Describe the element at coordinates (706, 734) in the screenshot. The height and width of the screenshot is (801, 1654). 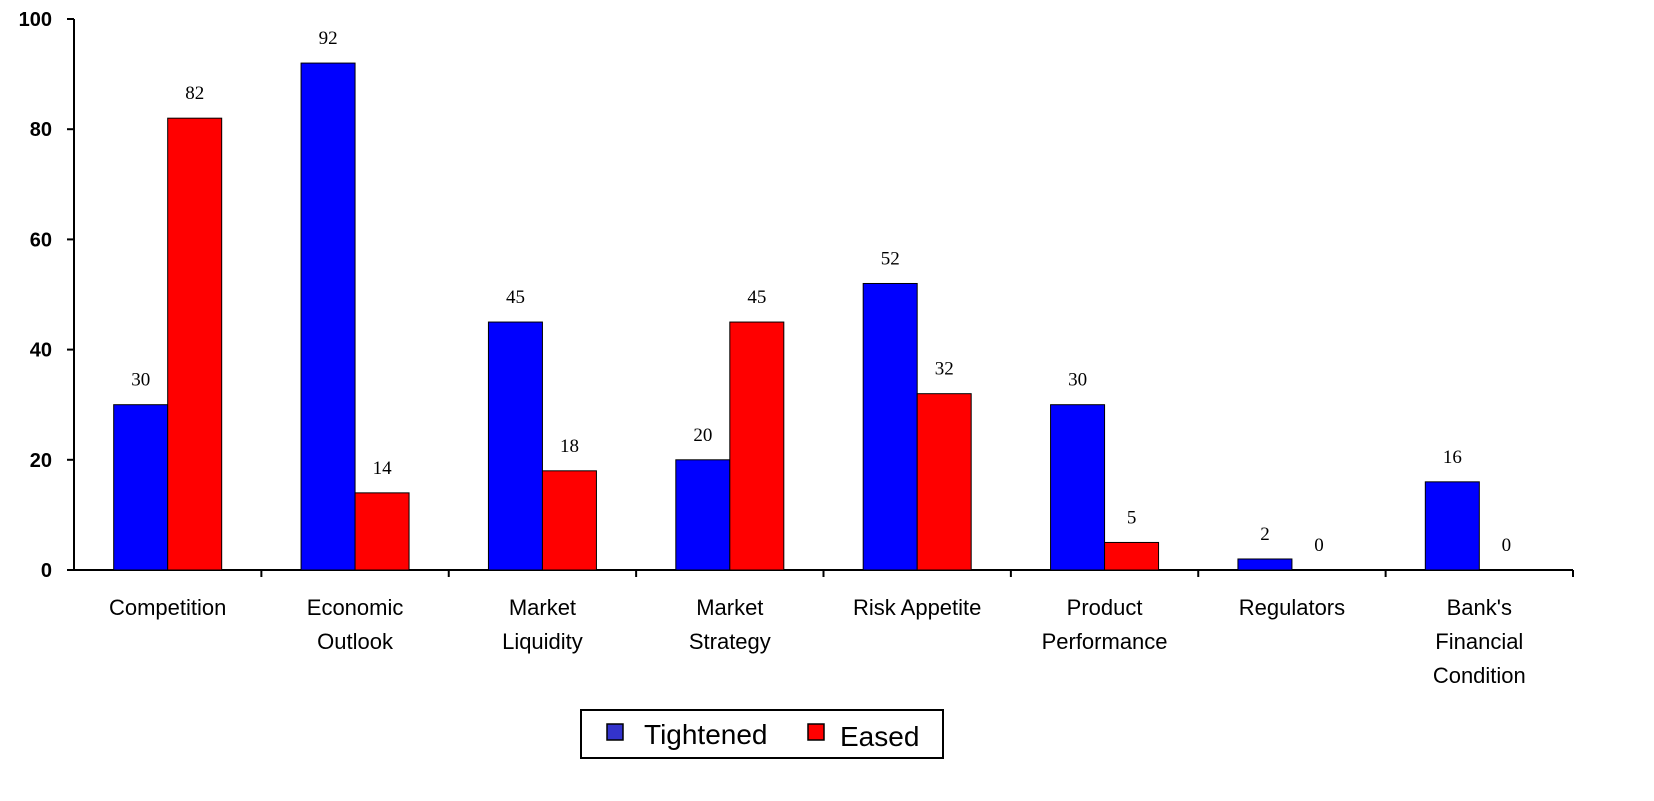
I see `legend-label-tightened: Tightened` at that location.